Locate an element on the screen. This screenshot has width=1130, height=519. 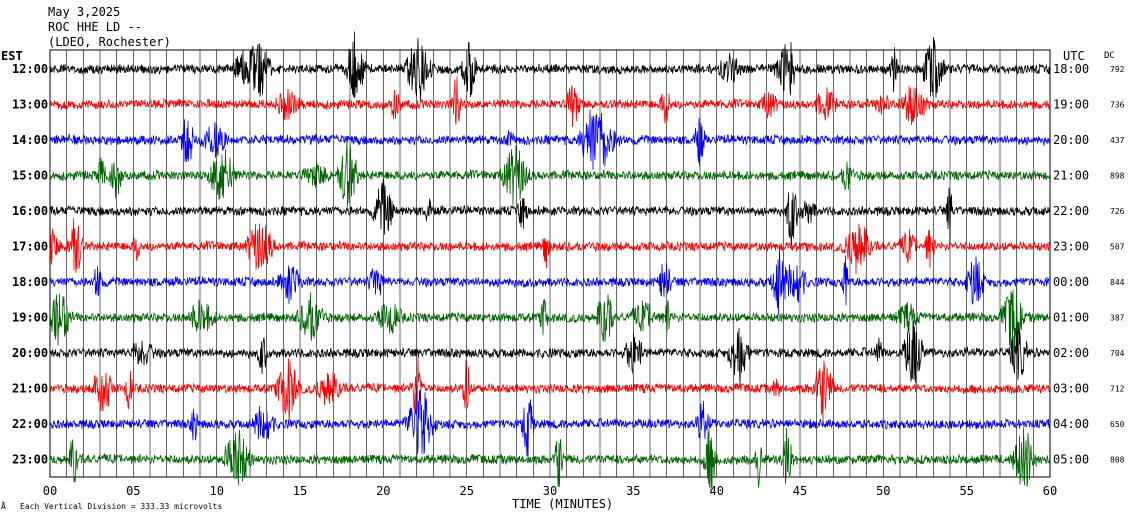
x-tick-label: 10 is located at coordinates (216, 491).